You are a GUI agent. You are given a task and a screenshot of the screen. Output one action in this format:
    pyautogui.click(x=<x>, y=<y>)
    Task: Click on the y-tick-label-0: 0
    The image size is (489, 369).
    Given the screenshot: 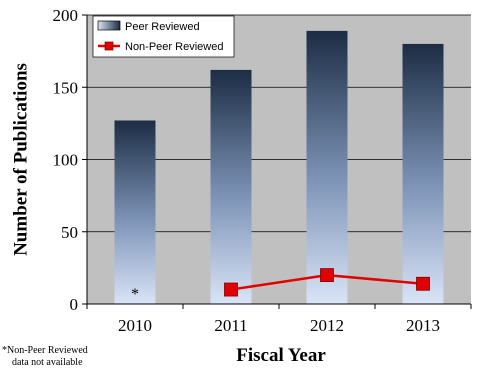 What is the action you would take?
    pyautogui.click(x=74, y=304)
    